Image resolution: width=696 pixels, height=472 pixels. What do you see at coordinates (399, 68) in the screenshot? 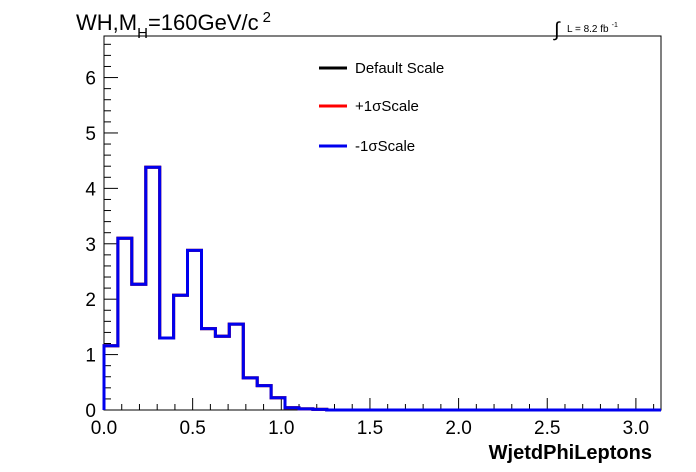
I see `legend-label-default-scale: Default Scale` at bounding box center [399, 68].